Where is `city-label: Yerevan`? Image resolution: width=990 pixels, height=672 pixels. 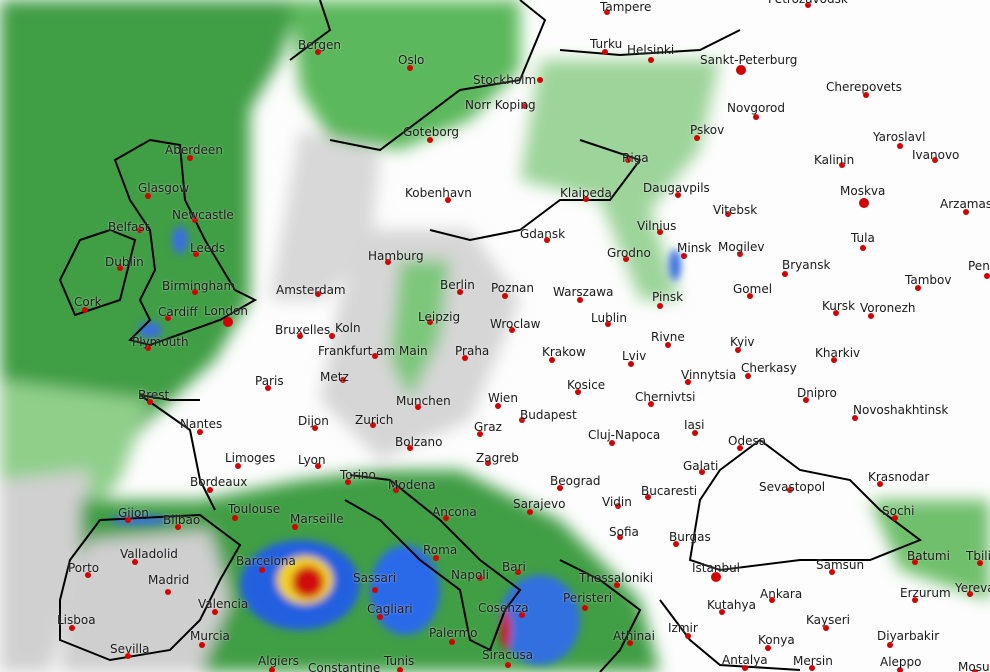
city-label: Yerevan is located at coordinates (972, 588).